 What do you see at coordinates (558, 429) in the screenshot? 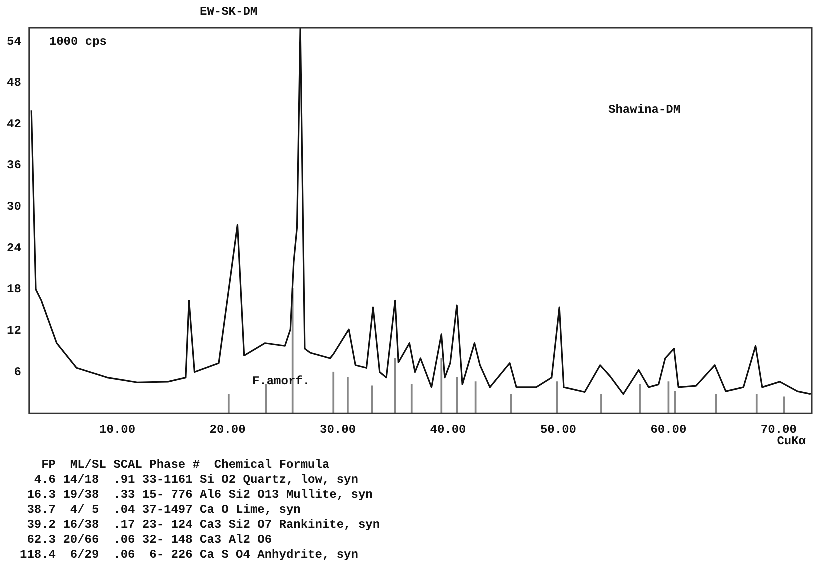
I see `x-tick-label: 50.00` at bounding box center [558, 429].